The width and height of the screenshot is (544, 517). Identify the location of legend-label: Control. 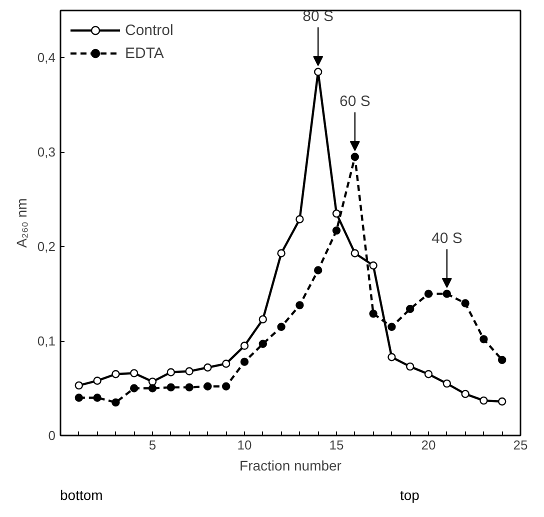
(149, 30).